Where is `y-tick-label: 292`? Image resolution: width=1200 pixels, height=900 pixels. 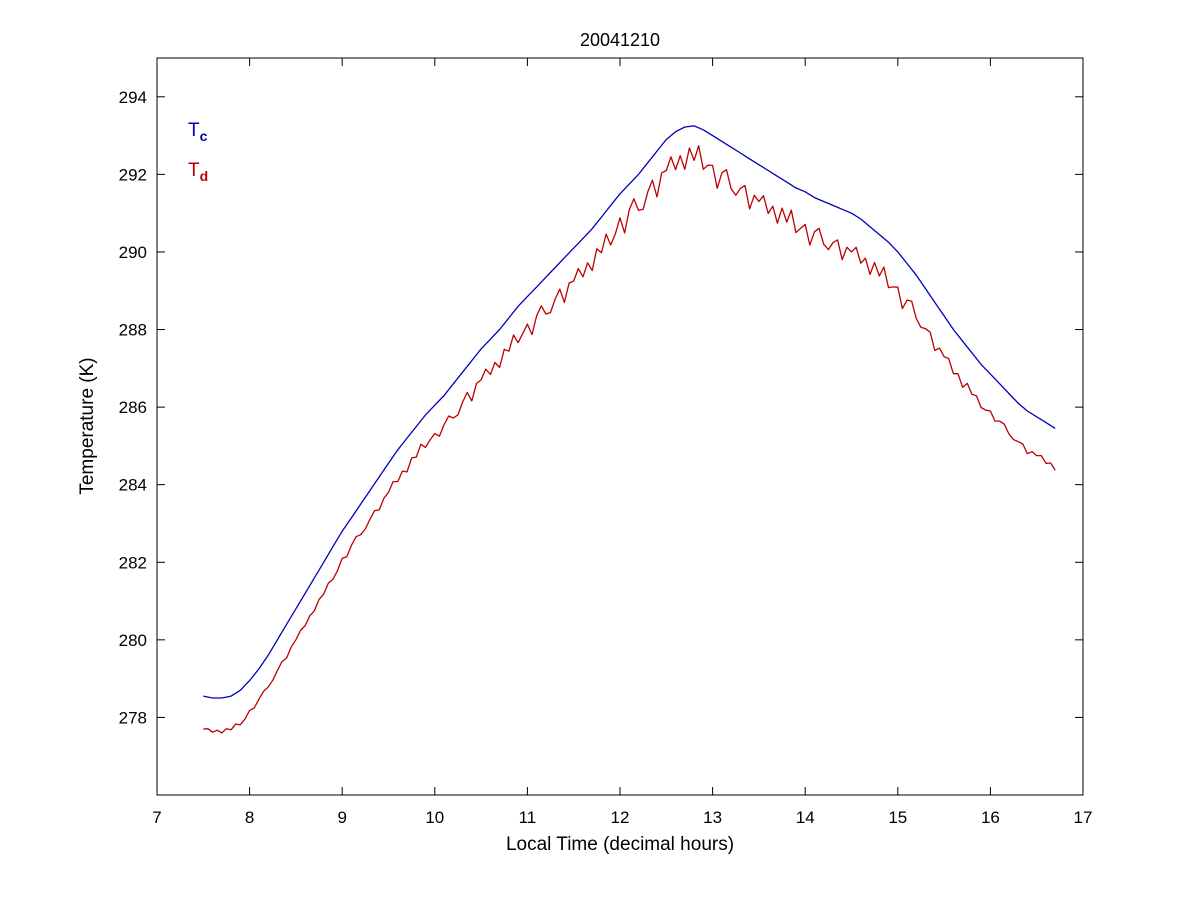
y-tick-label: 292 is located at coordinates (133, 174).